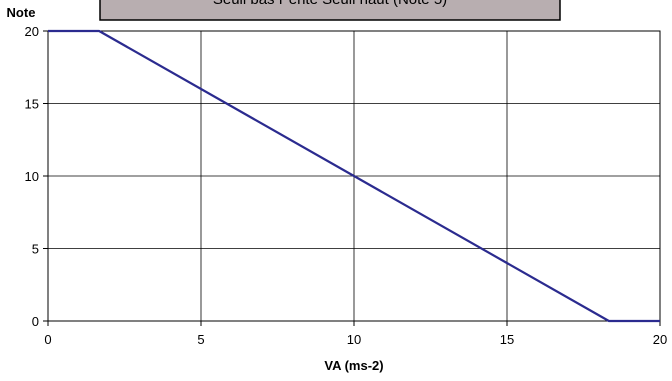 The image size is (672, 381). Describe the element at coordinates (353, 365) in the screenshot. I see `x-axis-title: VA (ms-2)` at that location.